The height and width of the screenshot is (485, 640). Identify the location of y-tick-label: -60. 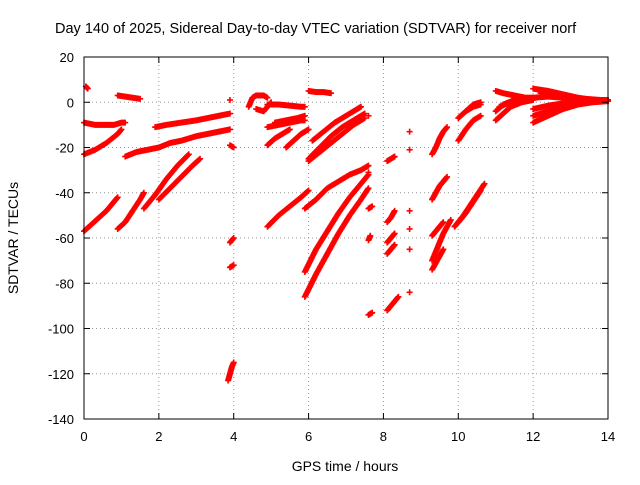
(64, 238).